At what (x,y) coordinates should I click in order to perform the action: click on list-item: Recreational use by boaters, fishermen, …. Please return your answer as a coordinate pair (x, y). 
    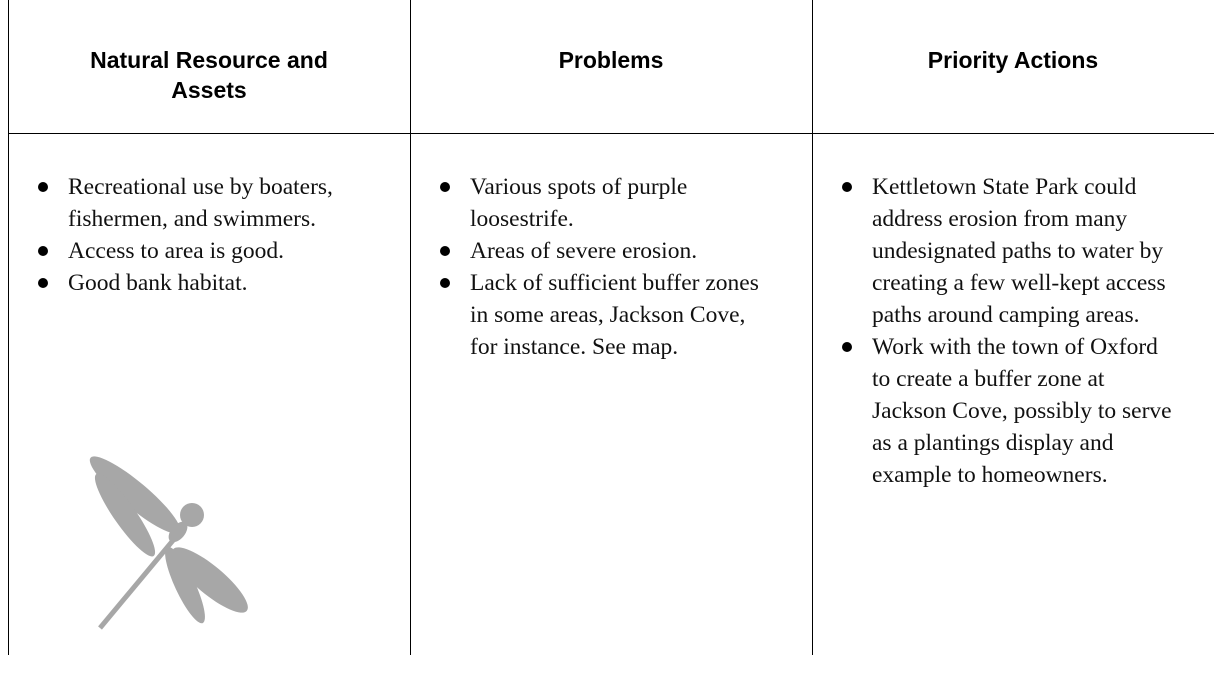
    Looking at the image, I should click on (203, 203).